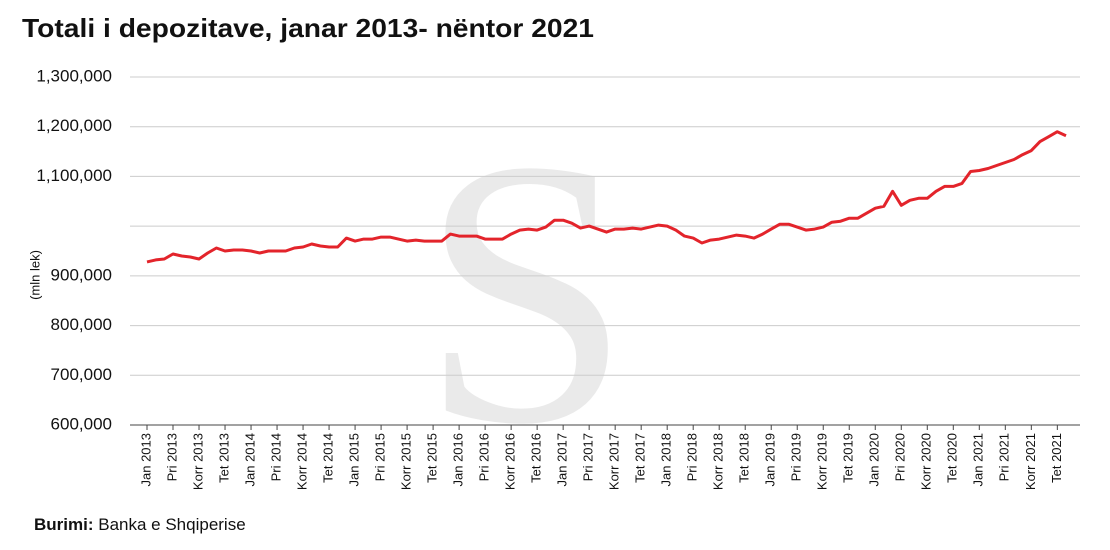 The height and width of the screenshot is (550, 1110). Describe the element at coordinates (640, 458) in the screenshot. I see `x-tick-label: Tet 2017` at that location.